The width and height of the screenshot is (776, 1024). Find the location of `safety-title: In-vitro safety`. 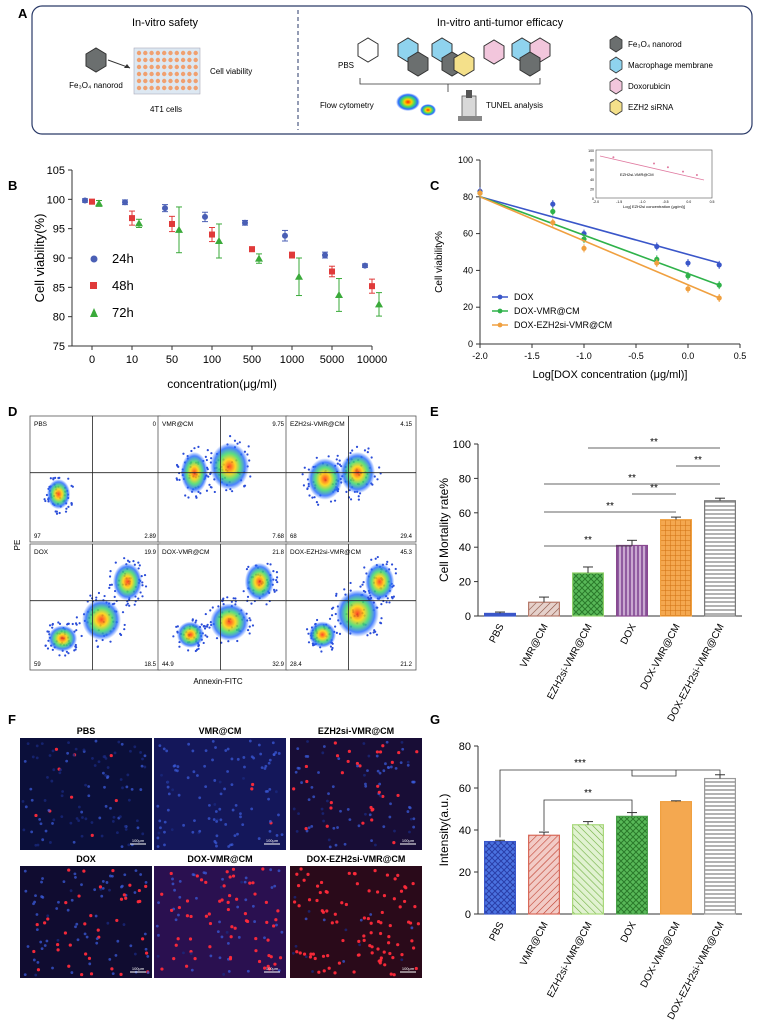

safety-title: In-vitro safety is located at coordinates (165, 23).